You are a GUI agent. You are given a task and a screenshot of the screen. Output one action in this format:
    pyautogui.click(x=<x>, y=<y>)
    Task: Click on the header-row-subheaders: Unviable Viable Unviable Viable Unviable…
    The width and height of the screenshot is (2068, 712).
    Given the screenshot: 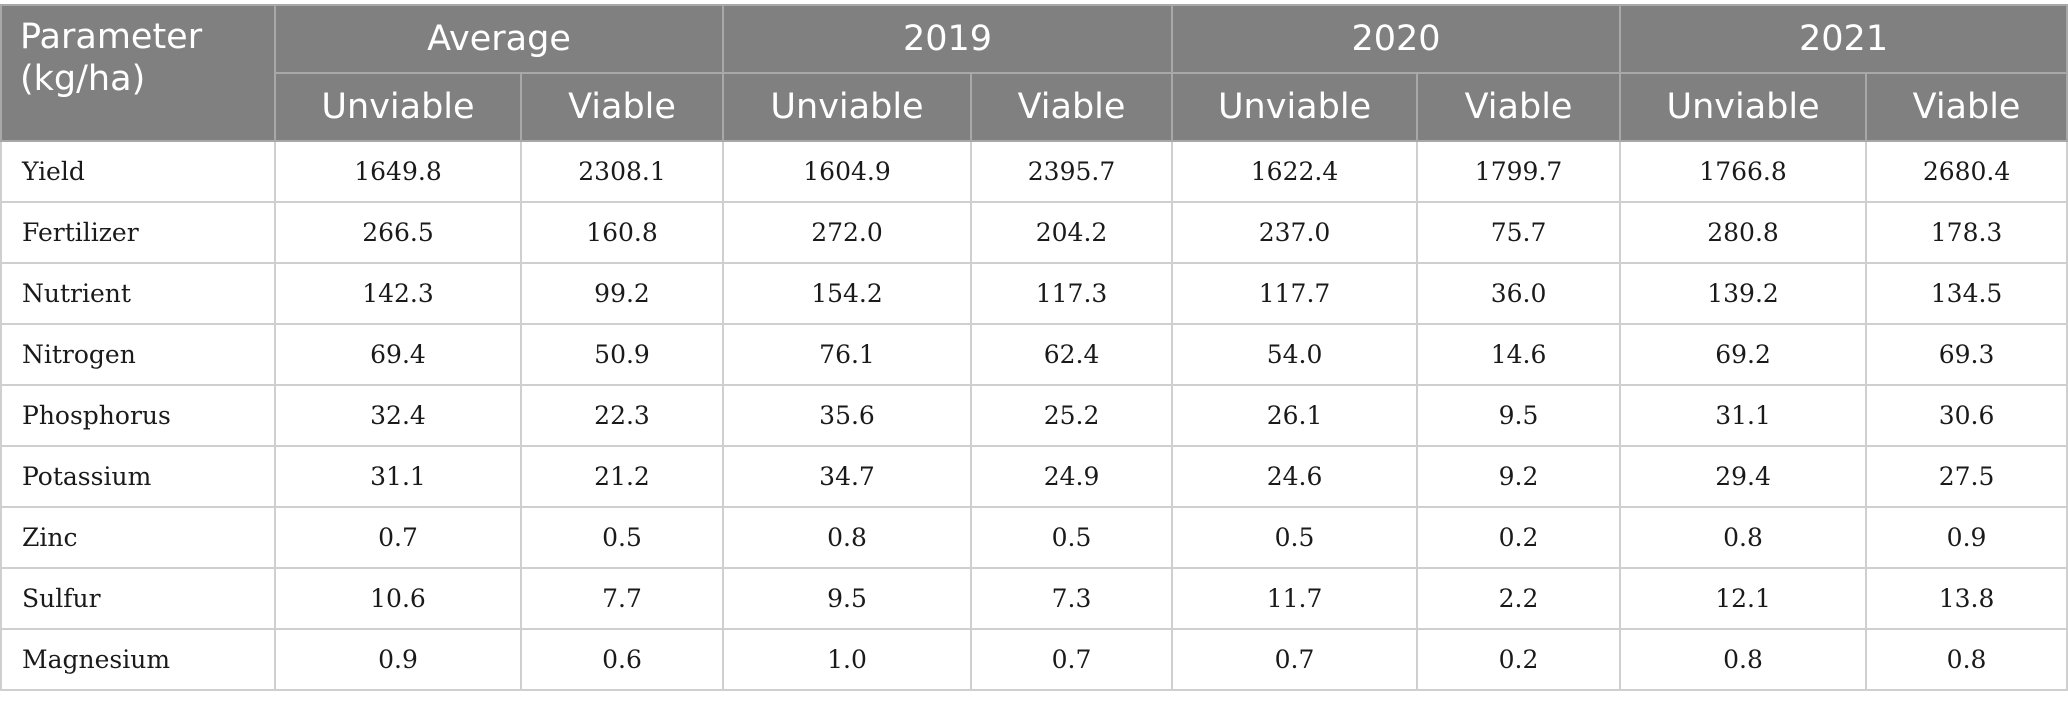 What is the action you would take?
    pyautogui.click(x=1034, y=107)
    